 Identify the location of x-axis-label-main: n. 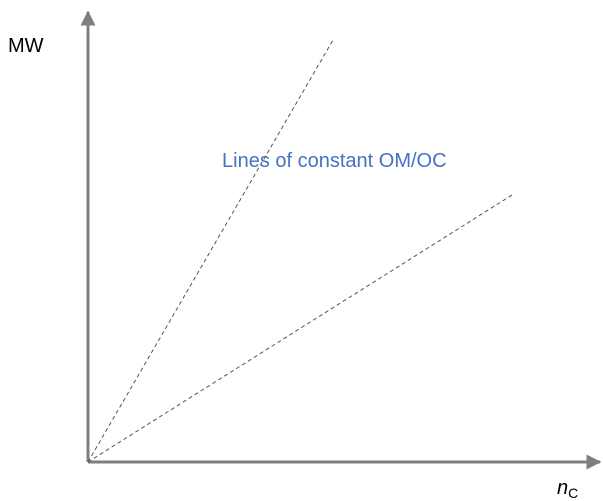
(562, 488).